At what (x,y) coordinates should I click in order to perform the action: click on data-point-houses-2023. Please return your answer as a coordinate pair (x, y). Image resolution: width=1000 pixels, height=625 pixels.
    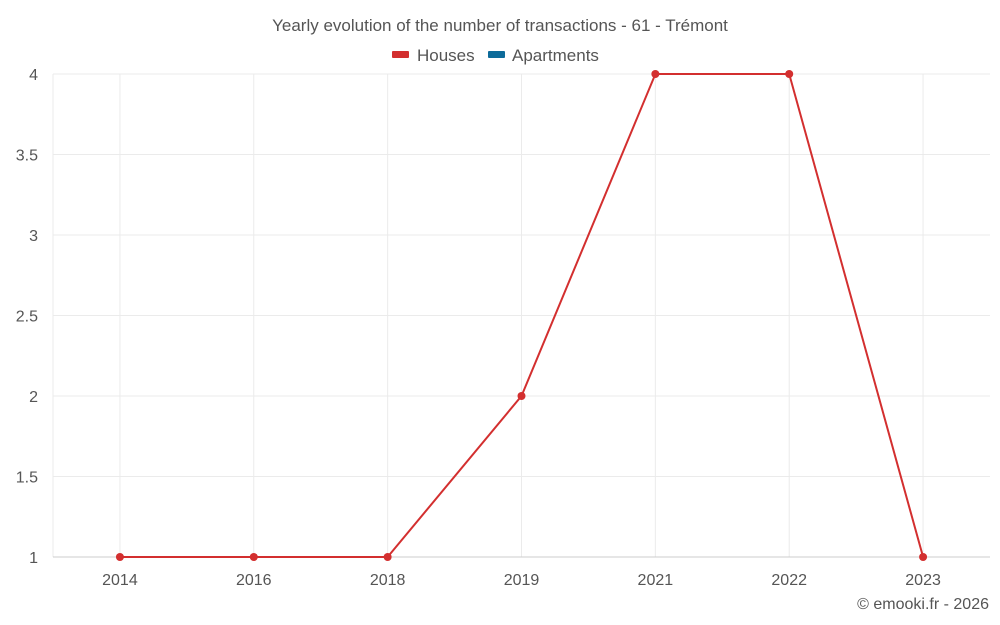
    Looking at the image, I should click on (923, 557).